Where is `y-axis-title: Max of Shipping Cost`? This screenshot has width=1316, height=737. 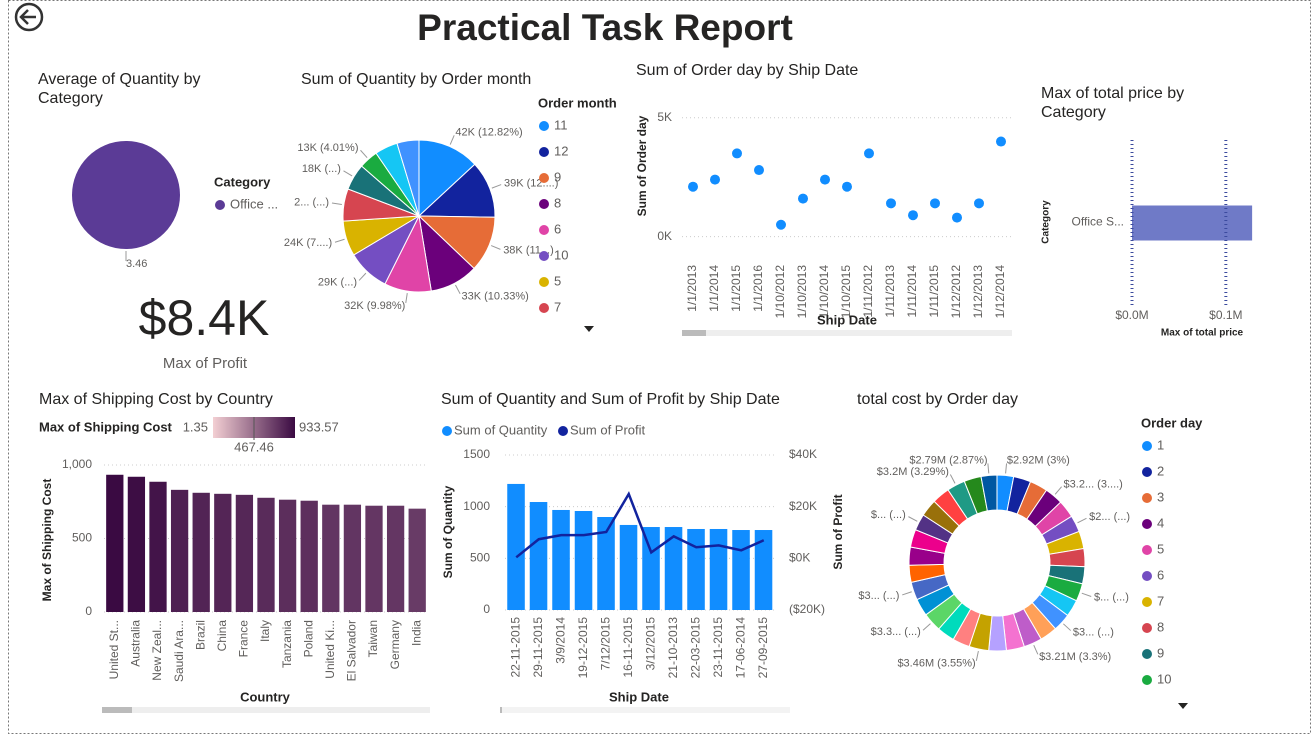 y-axis-title: Max of Shipping Cost is located at coordinates (47, 540).